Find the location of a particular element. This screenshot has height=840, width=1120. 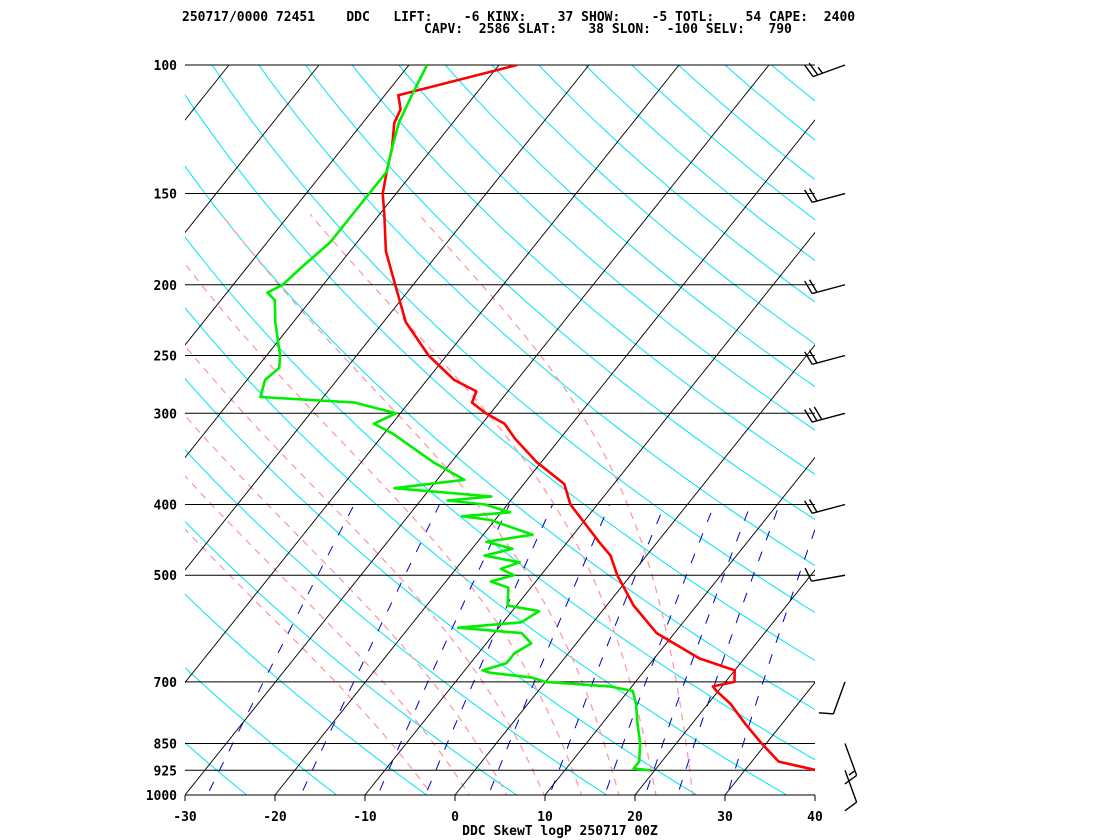

temperature-tick-label: -30 is located at coordinates (185, 817).